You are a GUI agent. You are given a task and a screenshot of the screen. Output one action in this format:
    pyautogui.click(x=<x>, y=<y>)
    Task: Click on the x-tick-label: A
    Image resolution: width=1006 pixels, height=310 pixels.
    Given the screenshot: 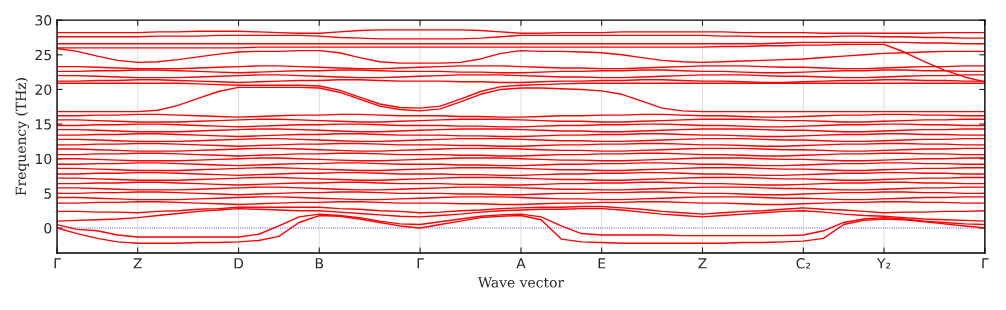 What is the action you would take?
    pyautogui.click(x=521, y=263)
    